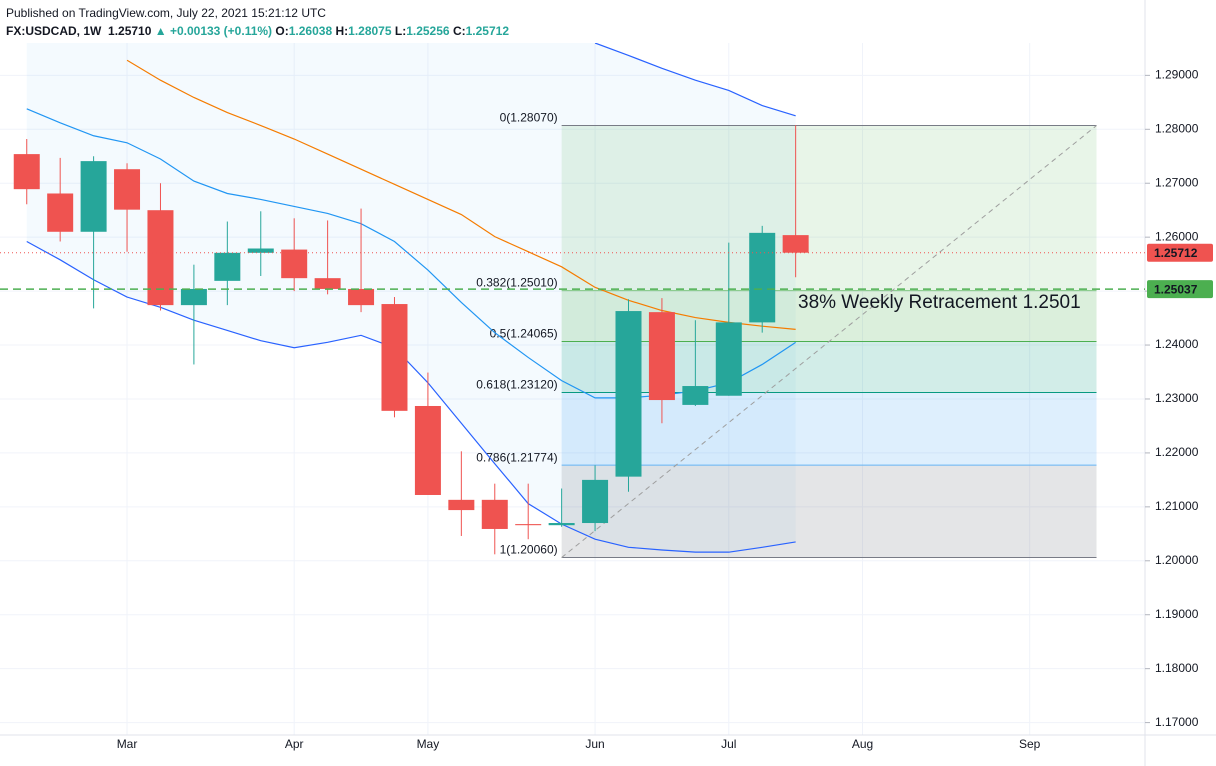 This screenshot has height=766, width=1216. Describe the element at coordinates (1177, 722) in the screenshot. I see `y-tick-label: 1.17000` at that location.